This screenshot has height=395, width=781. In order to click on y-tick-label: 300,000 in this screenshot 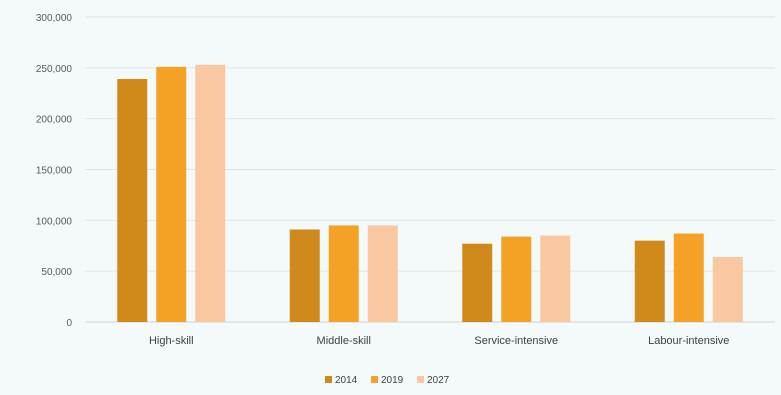, I will do `click(54, 18)`.